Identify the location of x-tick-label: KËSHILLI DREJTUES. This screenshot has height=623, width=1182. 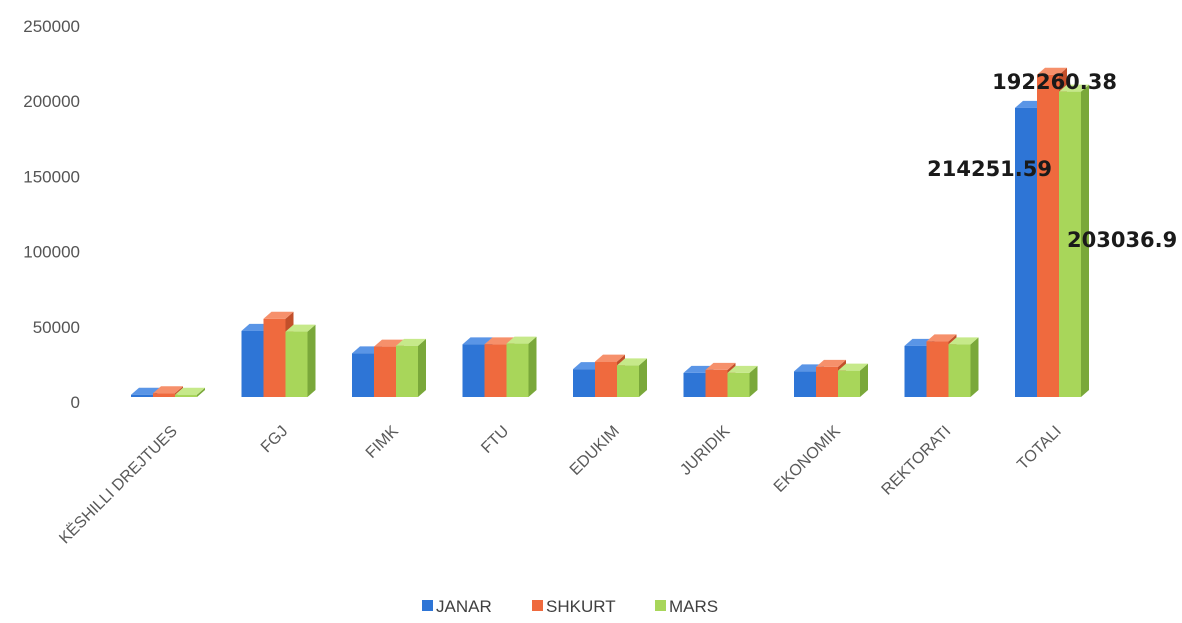
(118, 484).